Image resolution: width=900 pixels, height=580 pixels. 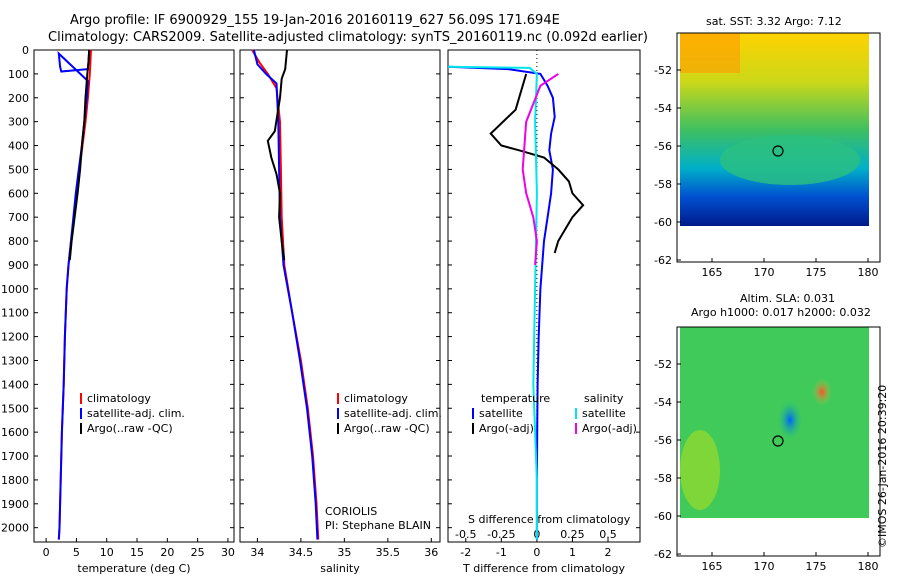 I want to click on sst-map-frame, so click(x=778, y=147).